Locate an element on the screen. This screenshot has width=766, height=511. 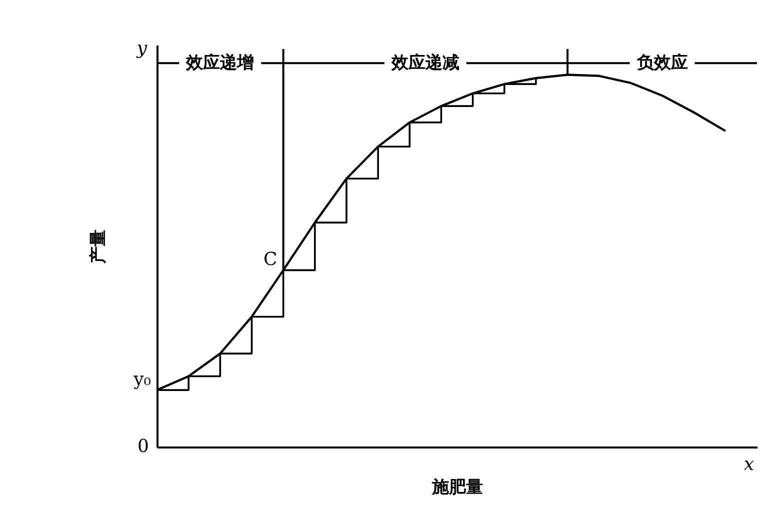
text: x is located at coordinates (749, 464).